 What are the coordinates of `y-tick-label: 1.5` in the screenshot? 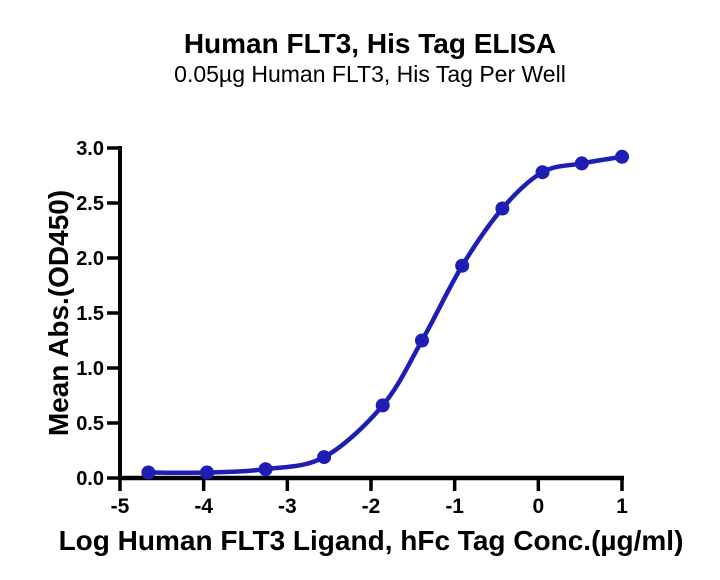 It's located at (90, 314).